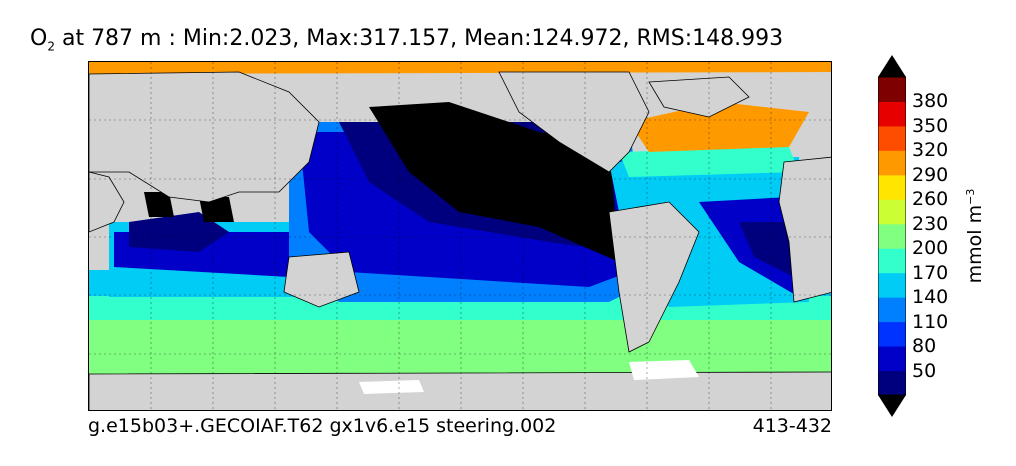 The height and width of the screenshot is (466, 1016). I want to click on colorbar-tick-label: 350, so click(930, 125).